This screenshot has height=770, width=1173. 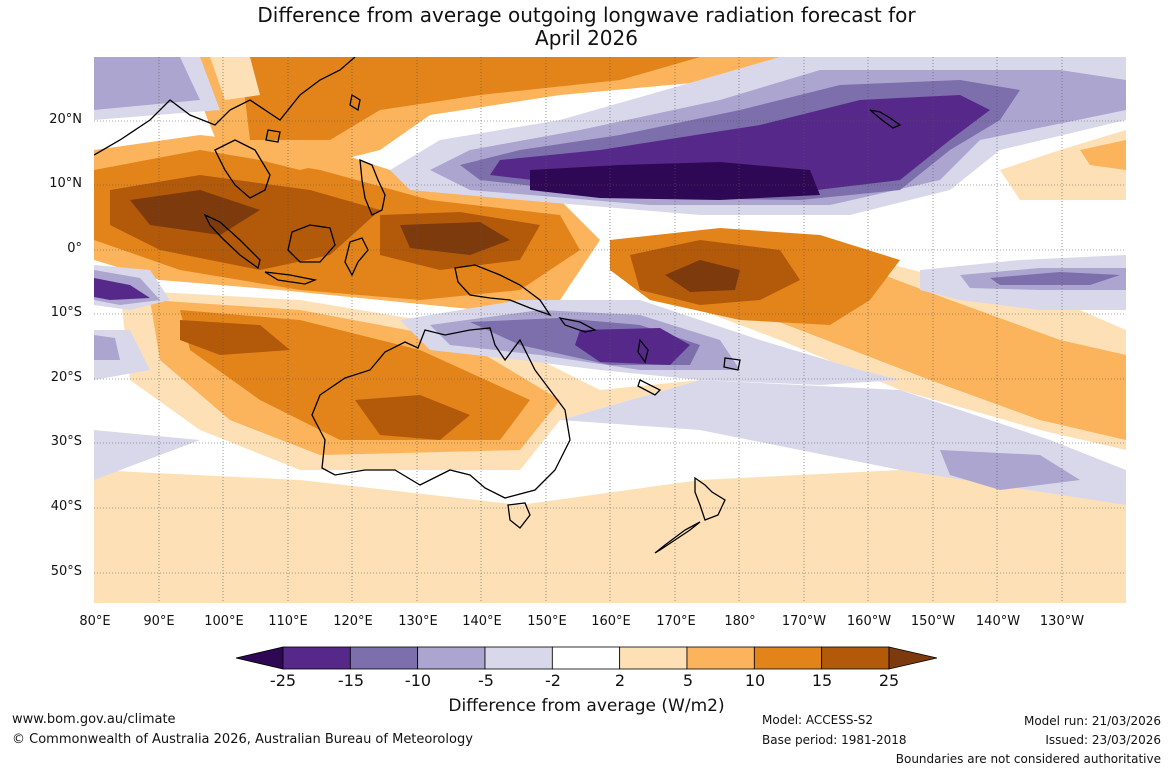 What do you see at coordinates (225, 106) in the screenshot?
I see `asia-coast` at bounding box center [225, 106].